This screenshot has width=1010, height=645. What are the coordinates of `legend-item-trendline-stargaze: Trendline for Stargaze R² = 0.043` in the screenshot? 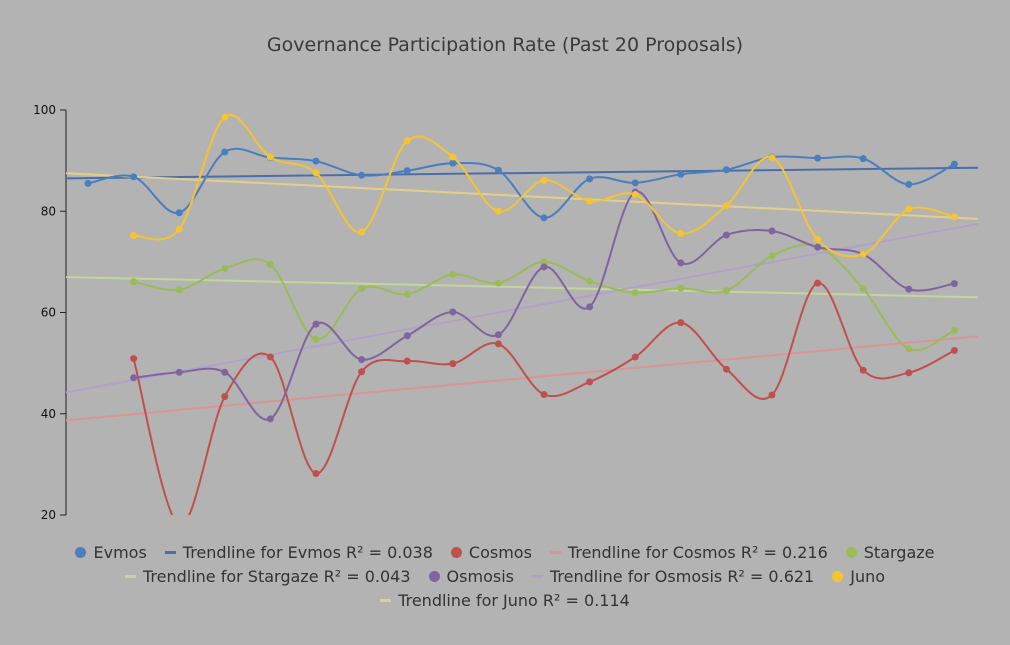 It's located at (267, 576).